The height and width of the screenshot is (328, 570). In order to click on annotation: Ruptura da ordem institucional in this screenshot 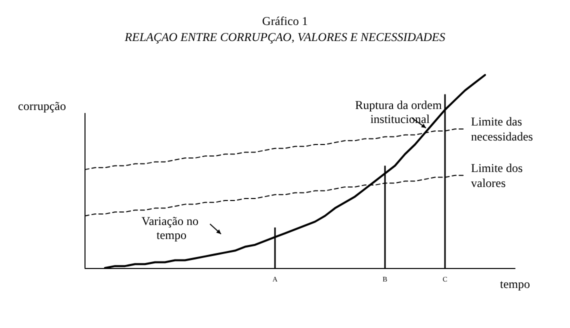, I will do `click(400, 112)`.